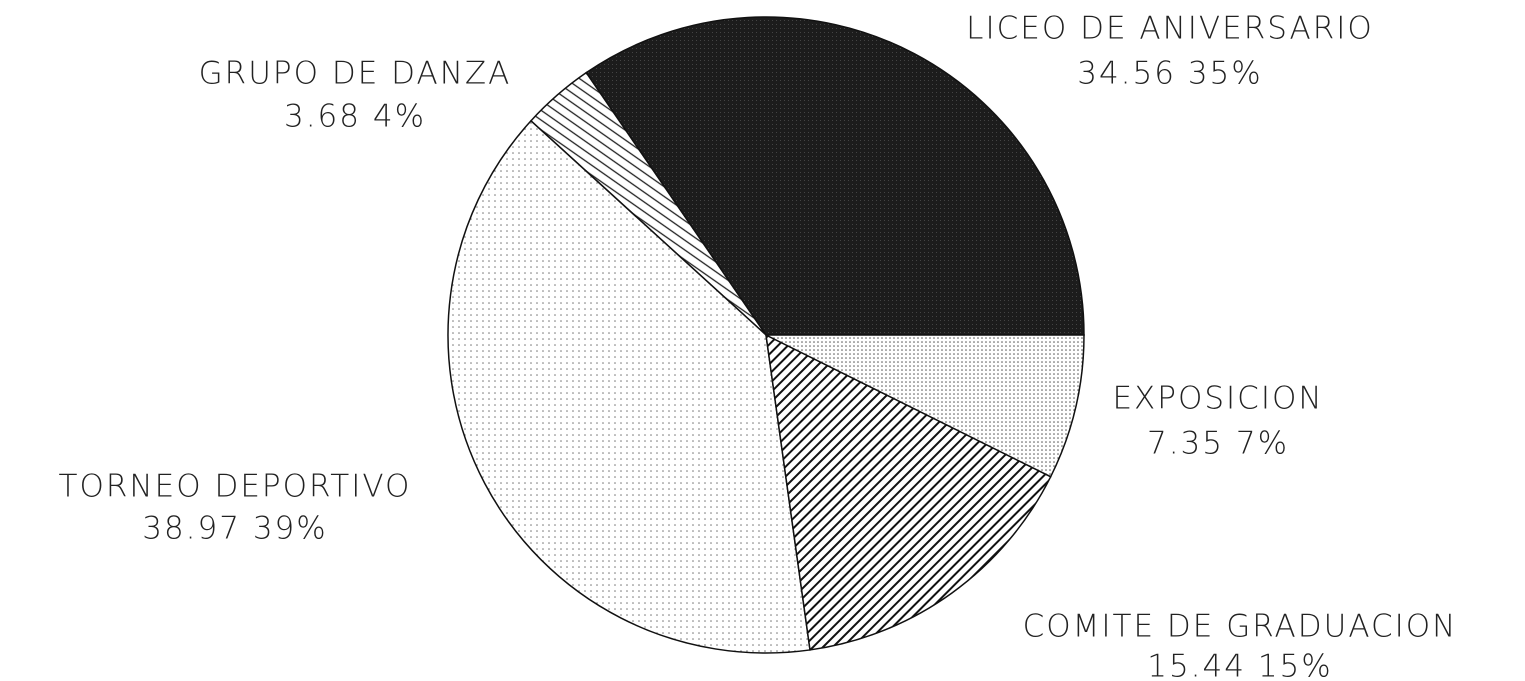  I want to click on slice-label: LICEO DE ANIVERSARIO, so click(1170, 29).